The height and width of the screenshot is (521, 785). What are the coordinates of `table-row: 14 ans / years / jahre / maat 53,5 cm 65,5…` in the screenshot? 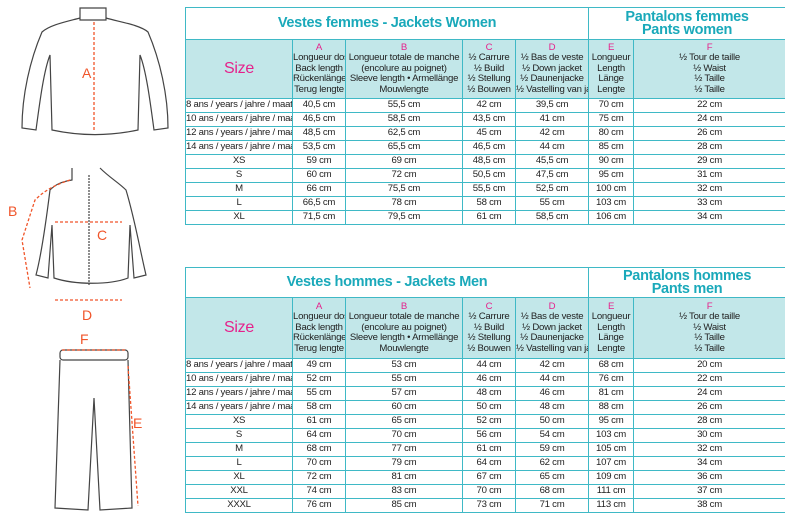 It's located at (485, 147).